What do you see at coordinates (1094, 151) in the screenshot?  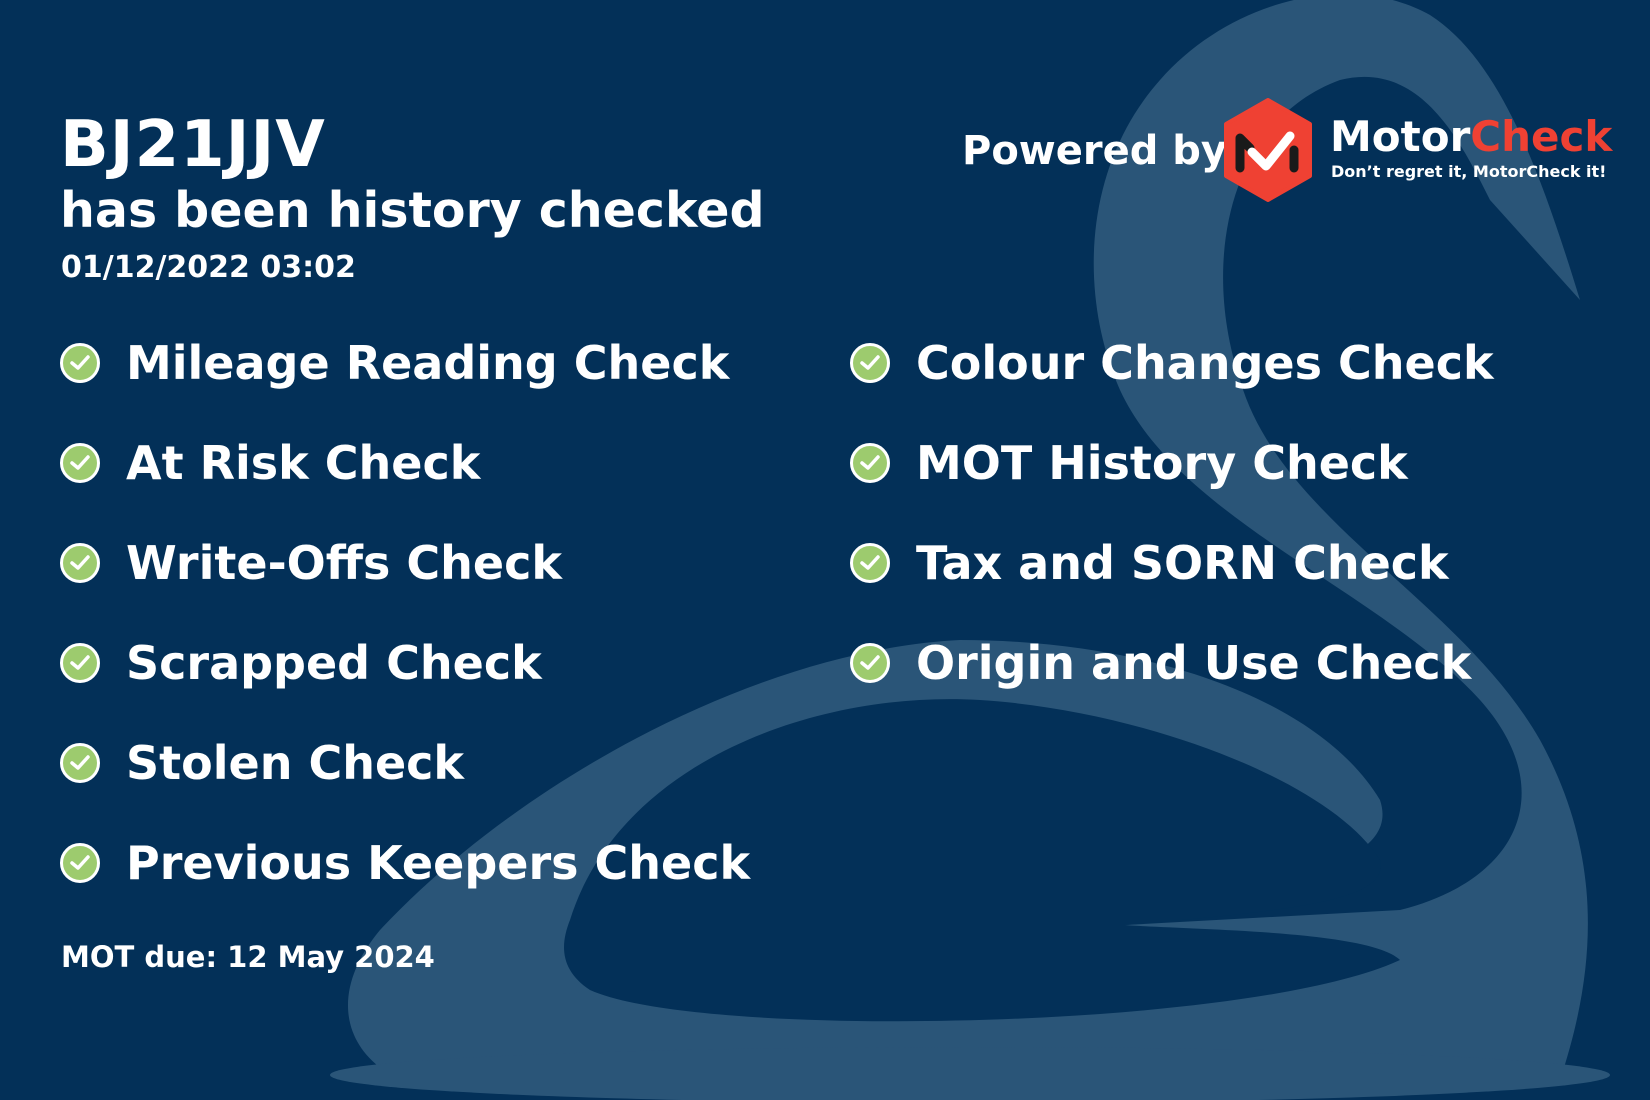 I see `powered-by-label: Powered by` at bounding box center [1094, 151].